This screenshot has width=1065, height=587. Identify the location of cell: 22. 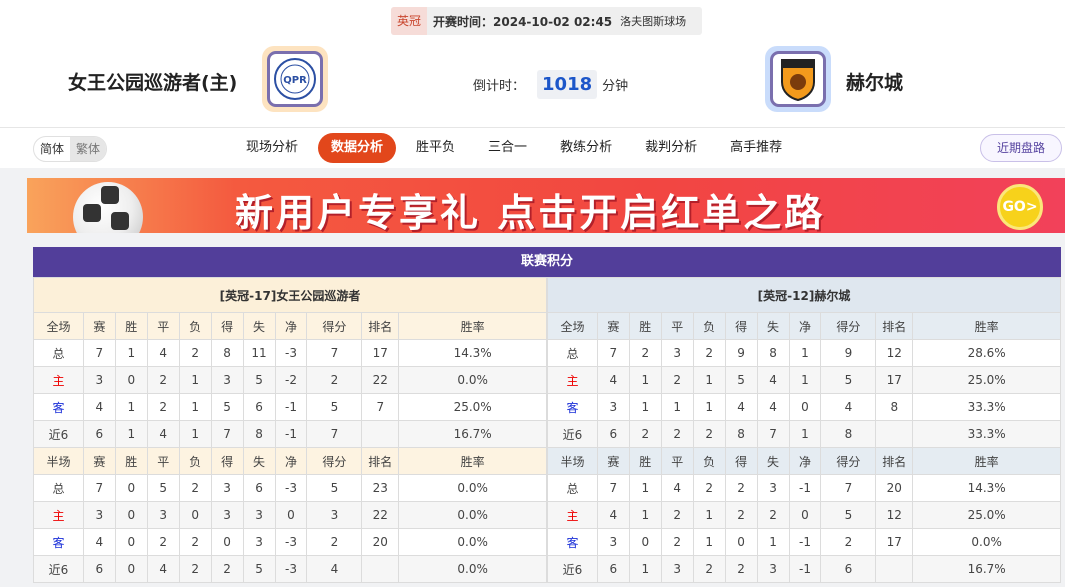
(380, 380).